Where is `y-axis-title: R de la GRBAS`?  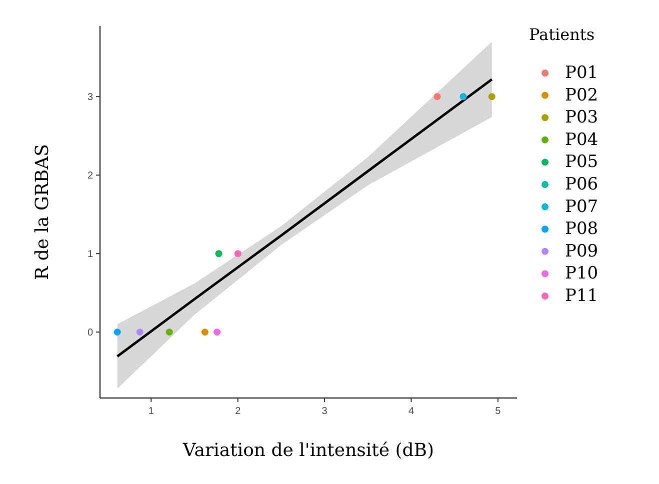
y-axis-title: R de la GRBAS is located at coordinates (42, 212).